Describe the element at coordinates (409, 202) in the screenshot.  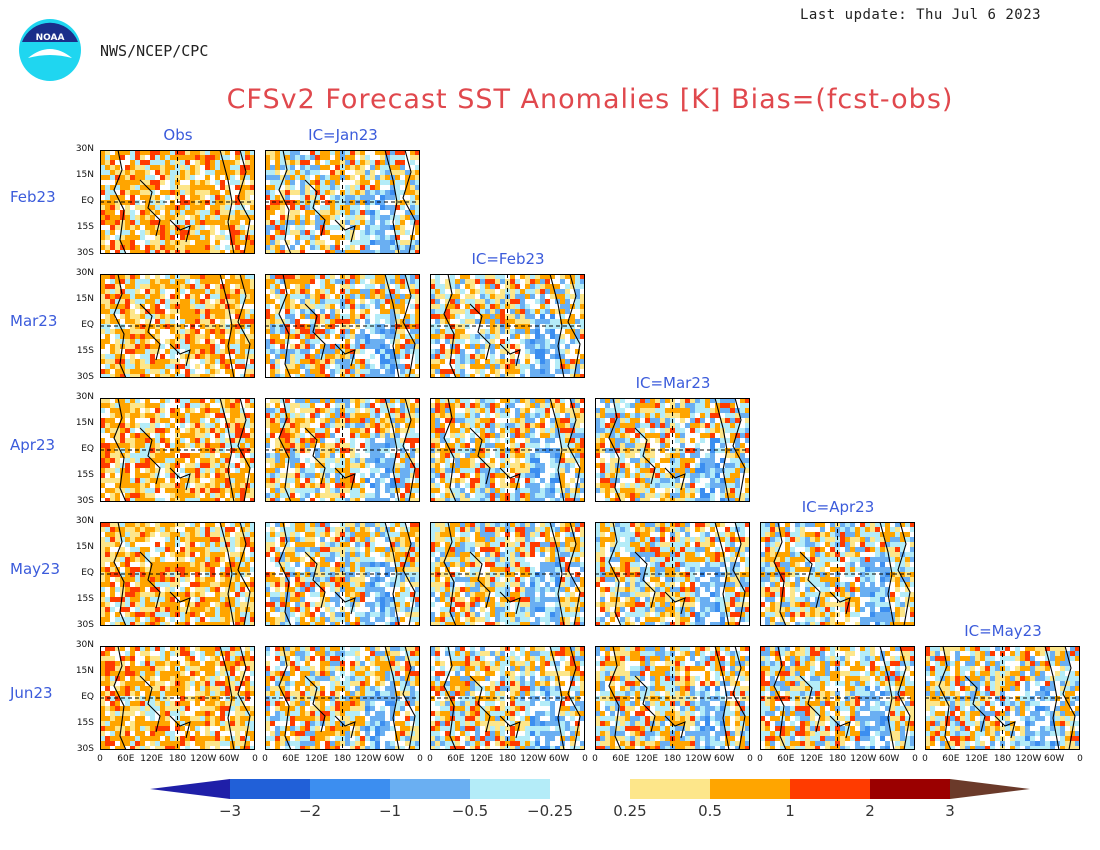
I see `coastline` at that location.